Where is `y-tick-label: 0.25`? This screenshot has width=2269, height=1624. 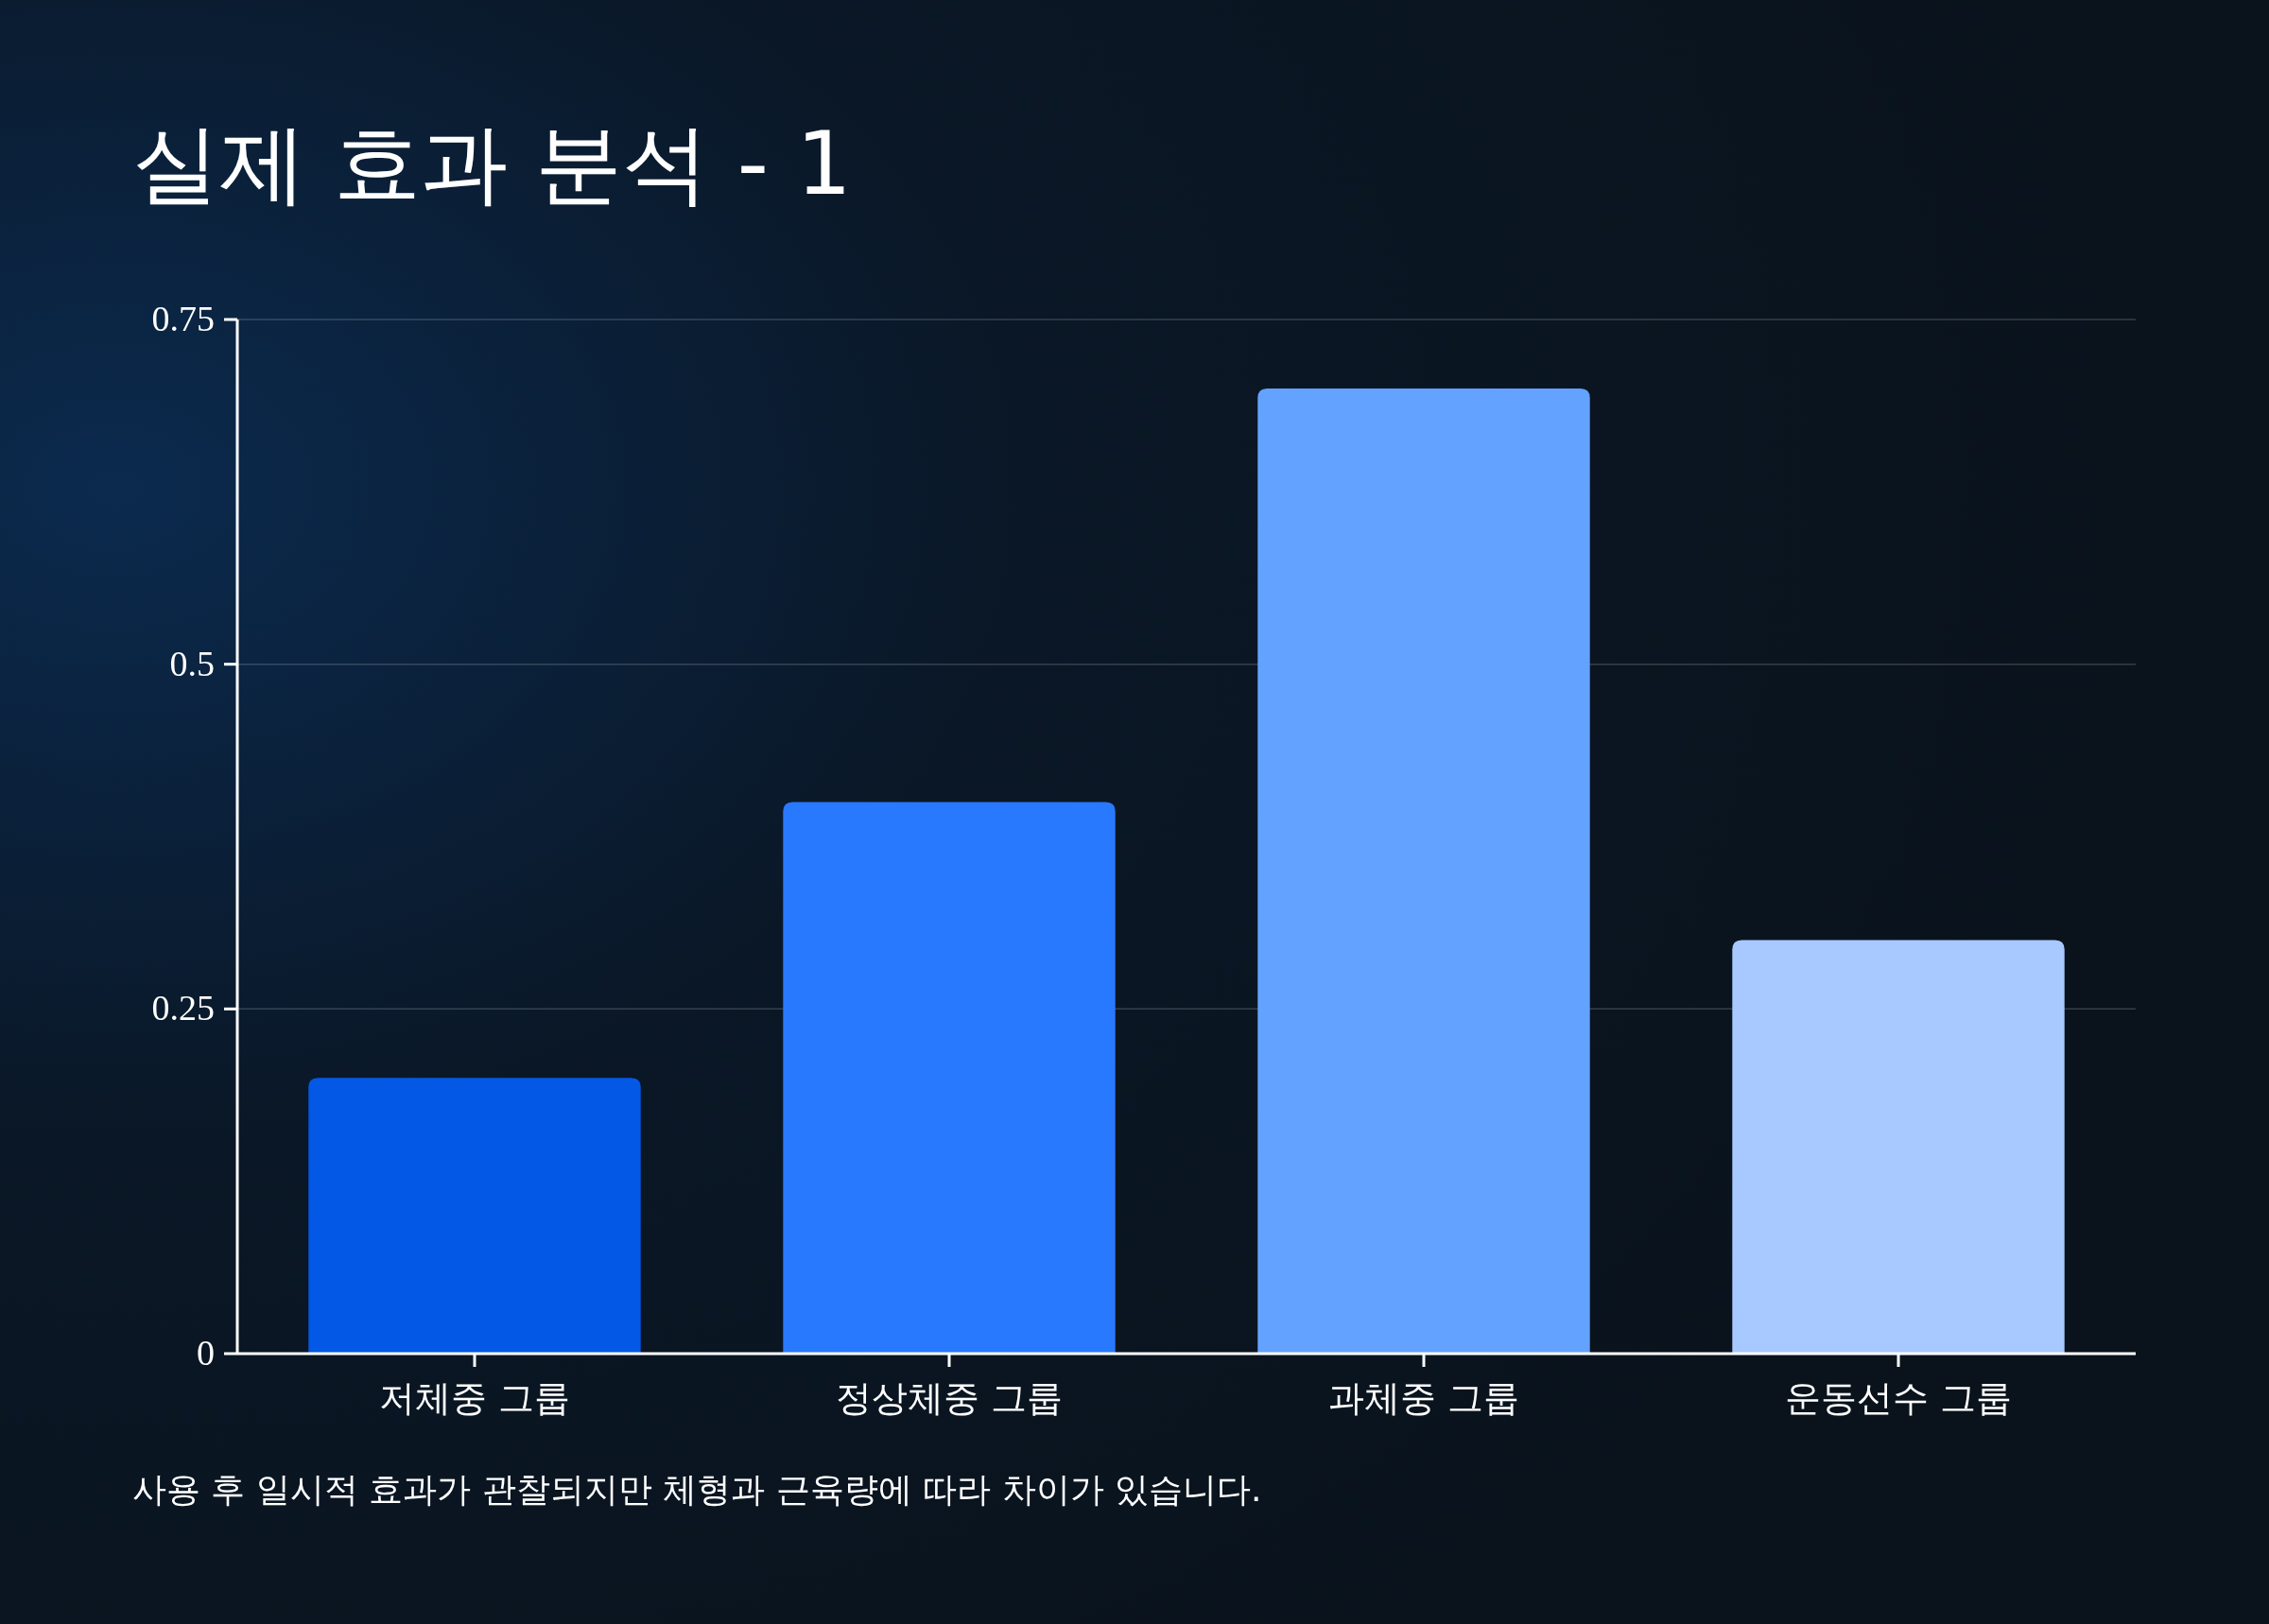
y-tick-label: 0.25 is located at coordinates (183, 1008).